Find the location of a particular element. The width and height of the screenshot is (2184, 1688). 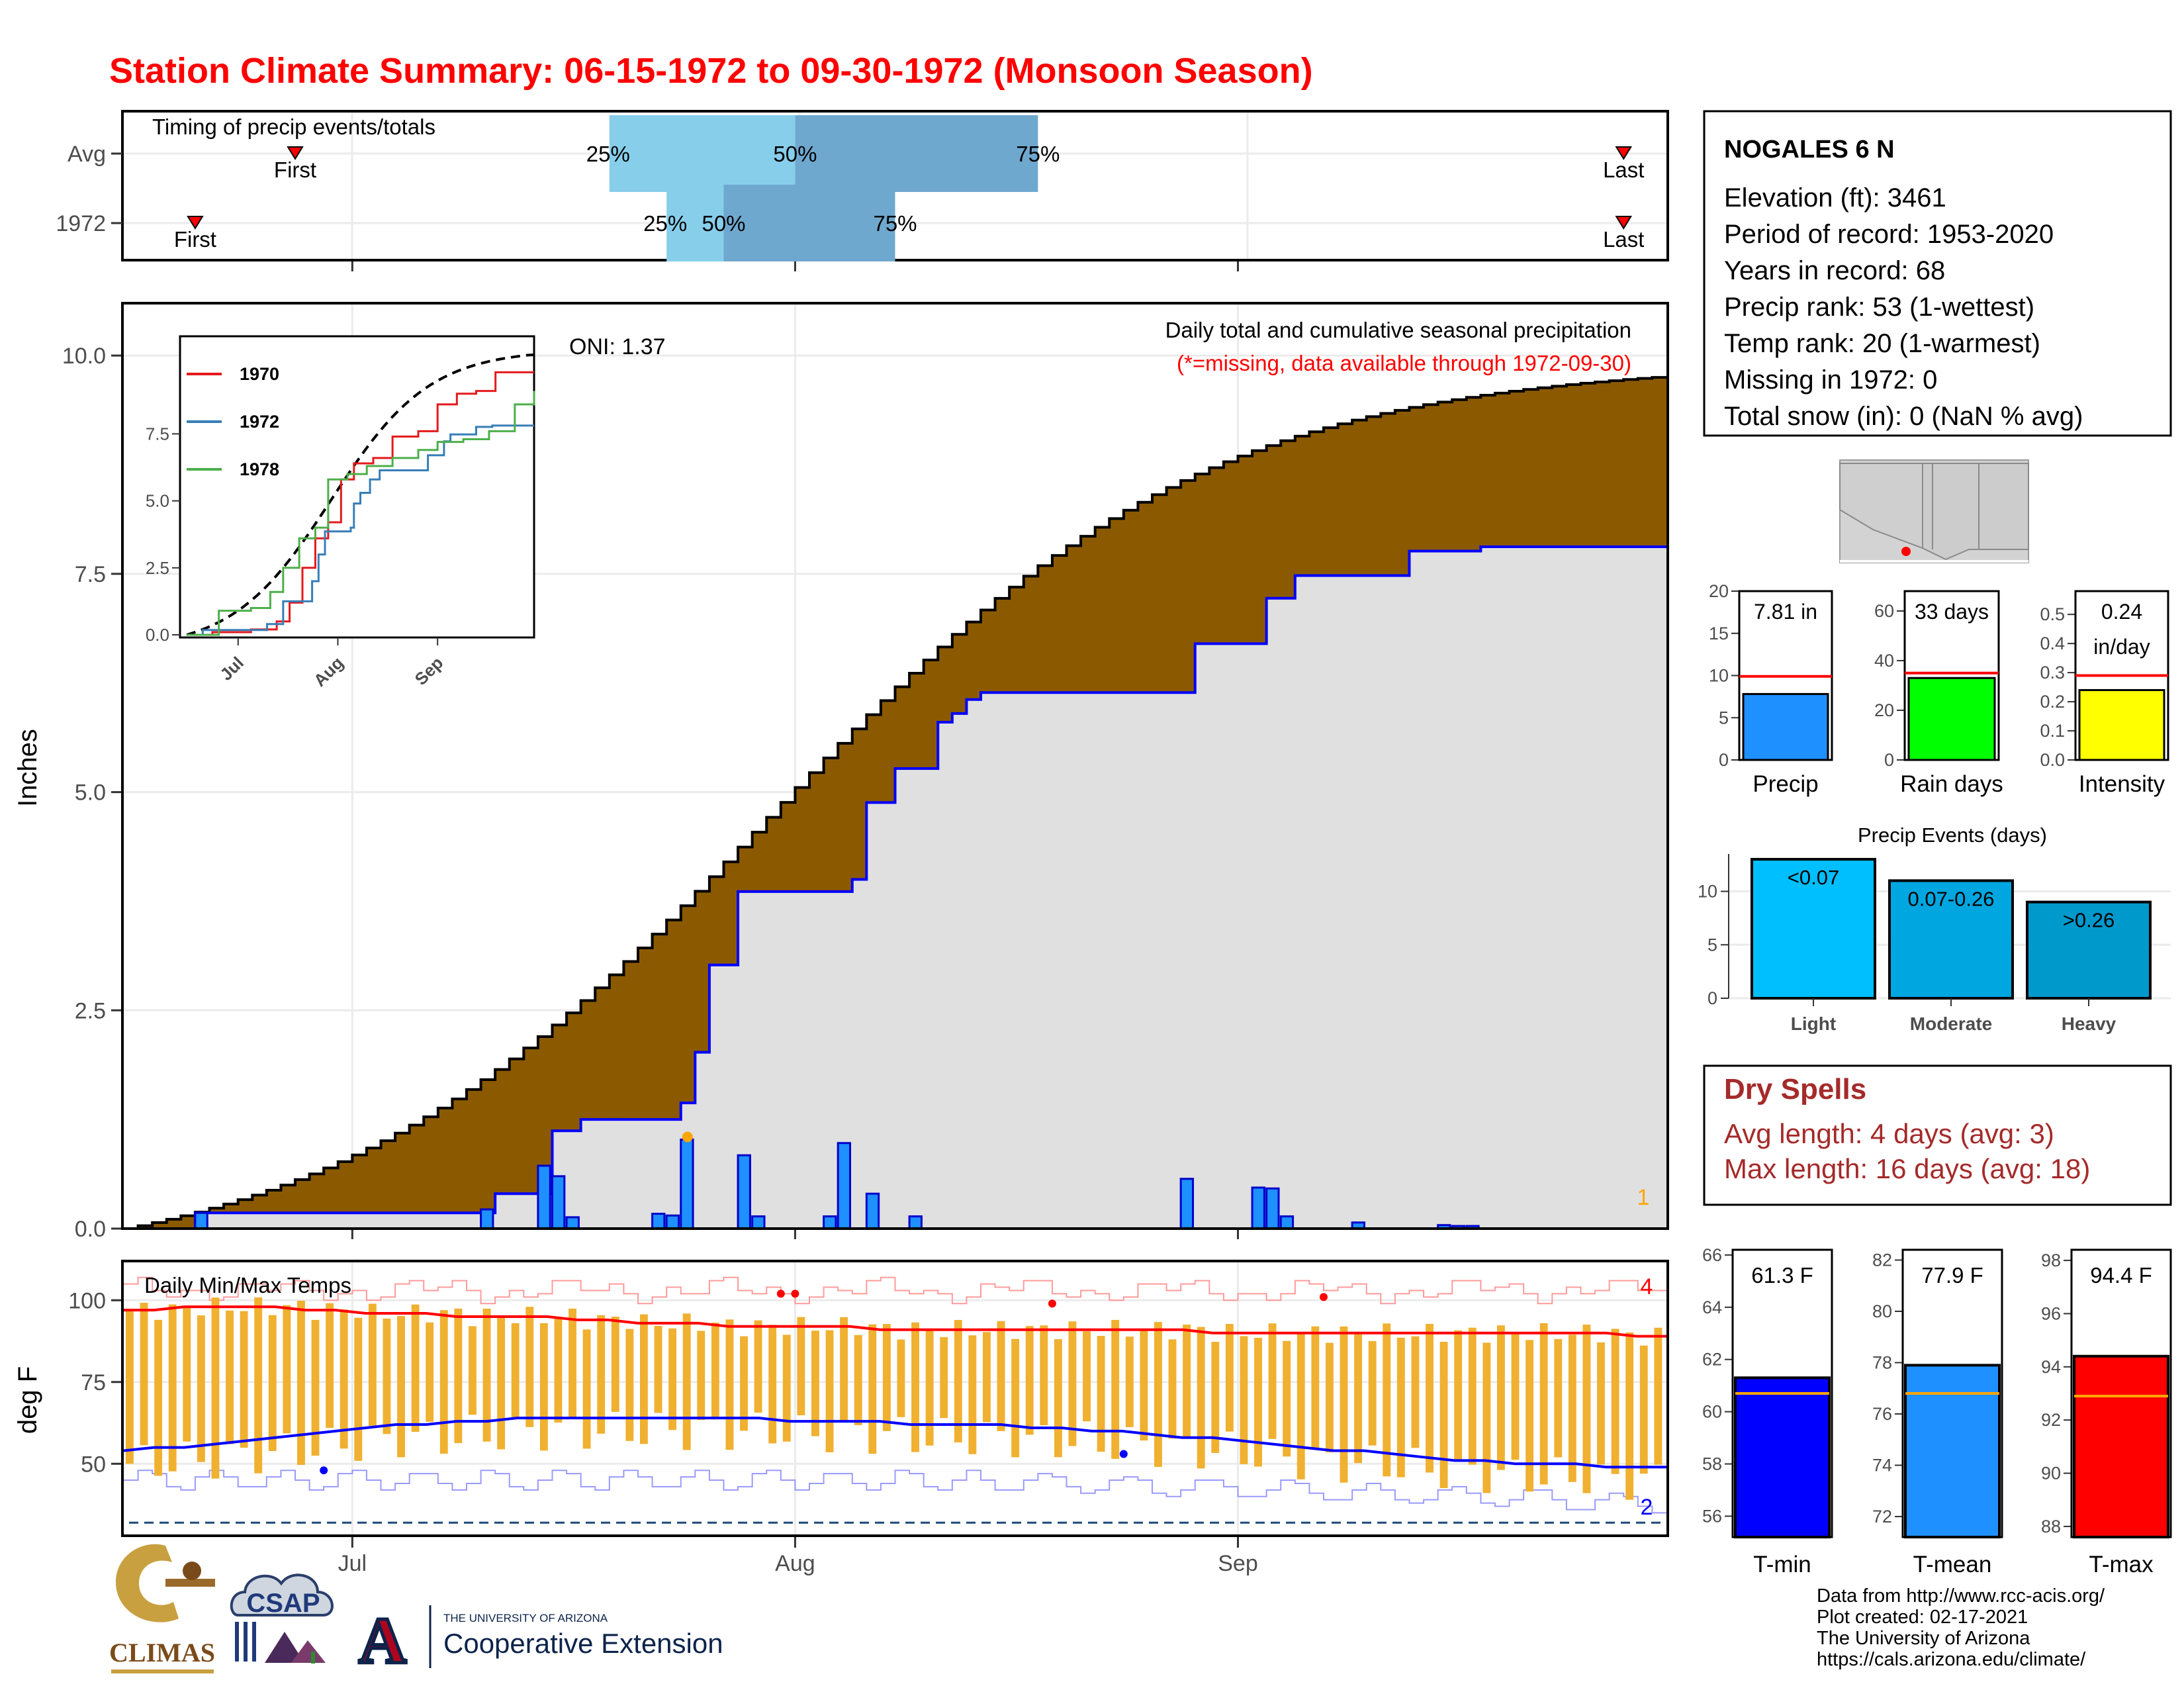

timing-title: Timing of precip events/totals is located at coordinates (293, 127).